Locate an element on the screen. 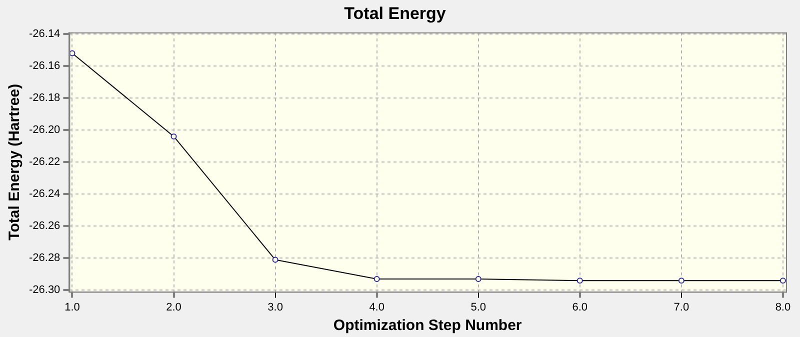  y-tick-label: -26.18 is located at coordinates (44, 98).